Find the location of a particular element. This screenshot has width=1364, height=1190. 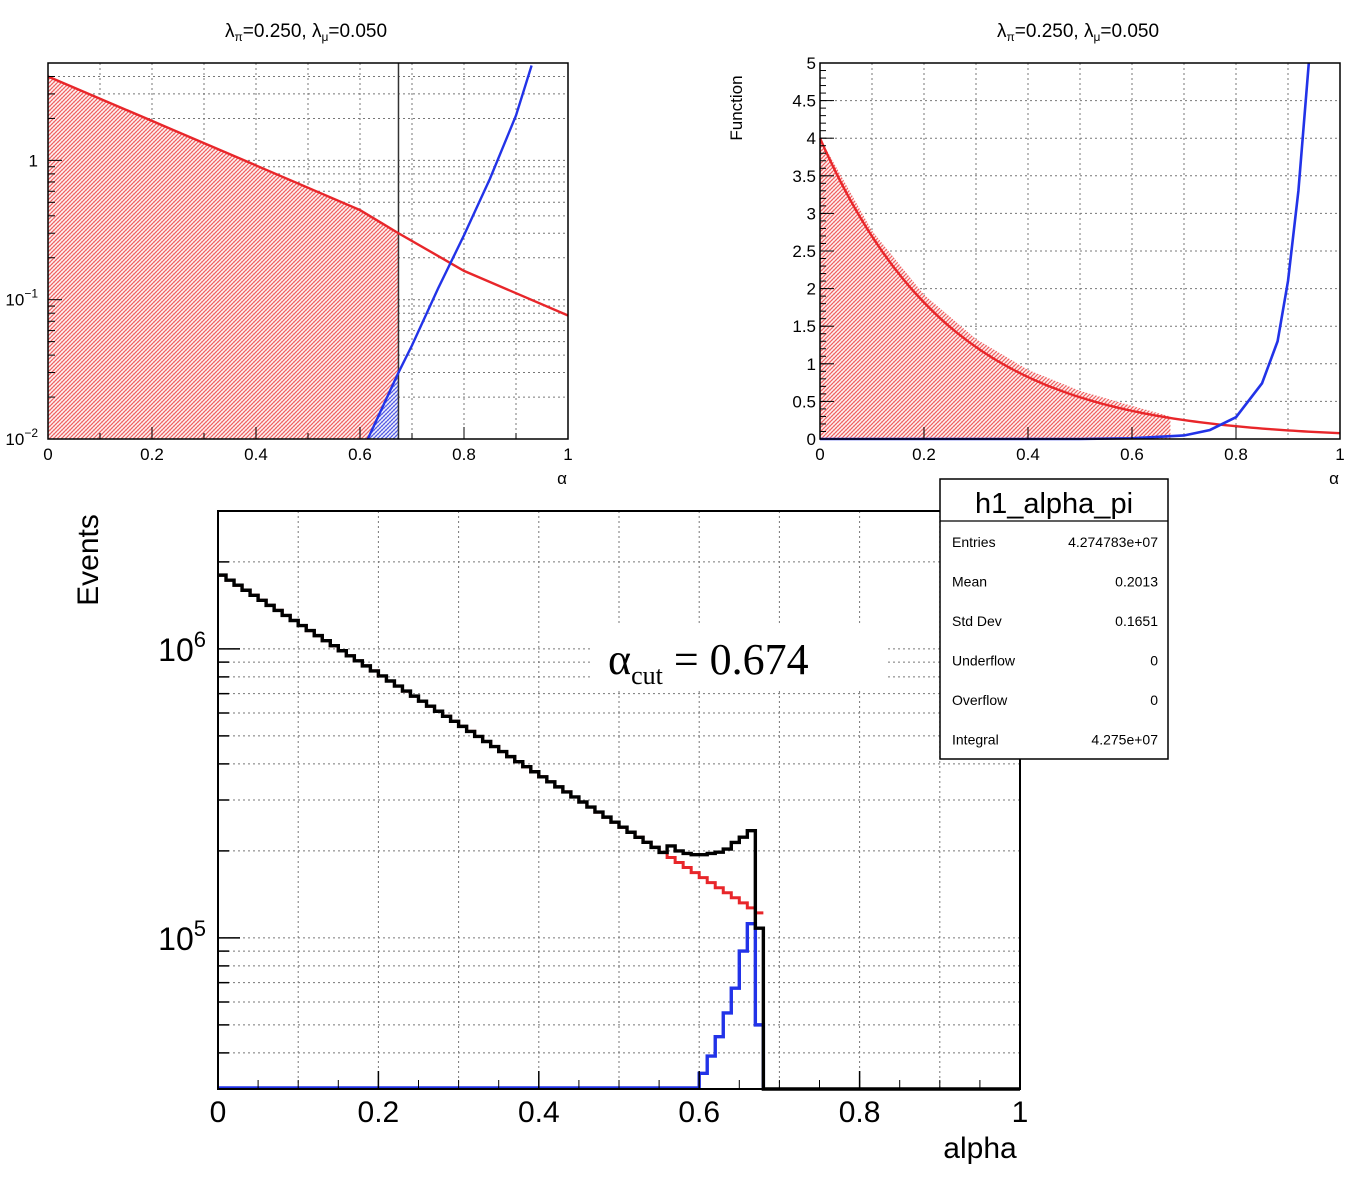

panel-top-right-ylabel: Function is located at coordinates (736, 107).